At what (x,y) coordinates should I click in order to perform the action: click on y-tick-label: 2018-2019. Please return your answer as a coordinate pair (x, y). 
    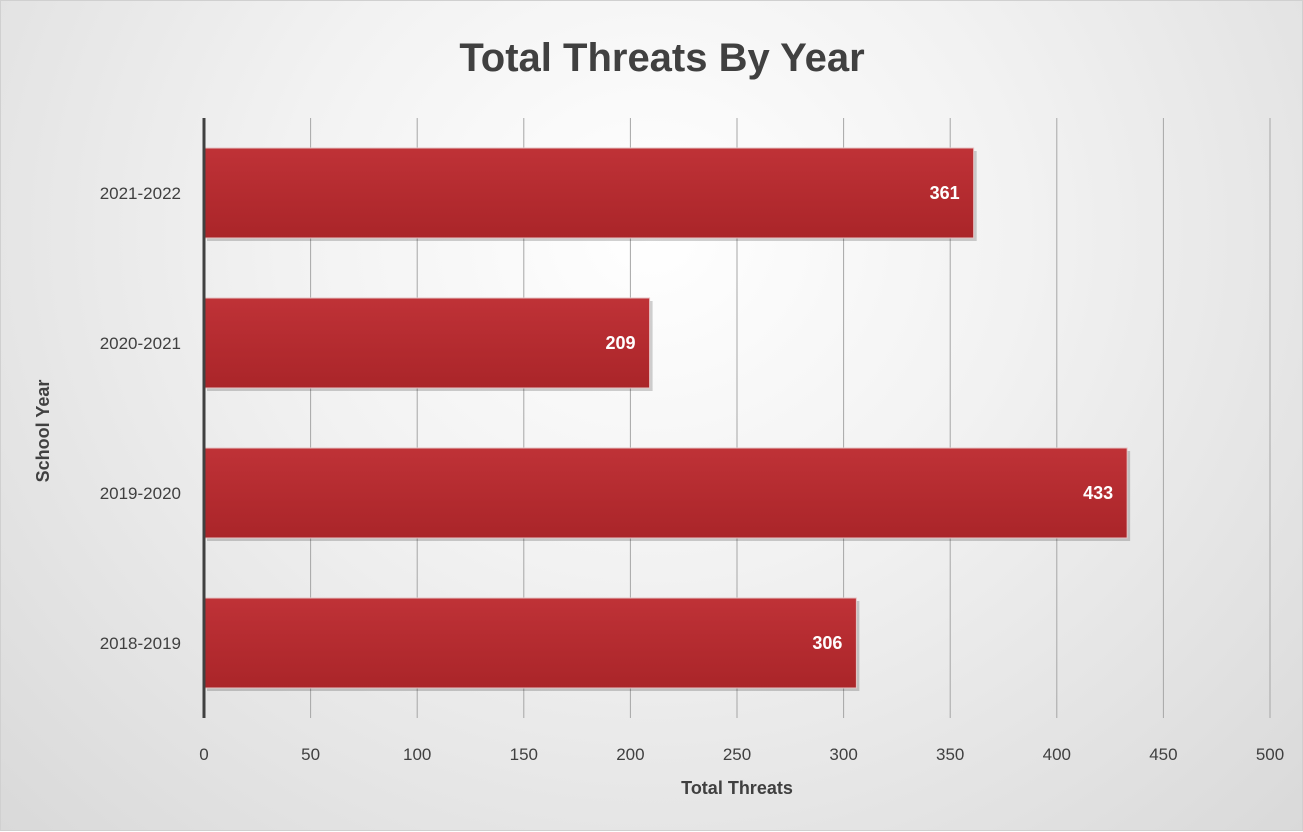
    Looking at the image, I should click on (140, 643).